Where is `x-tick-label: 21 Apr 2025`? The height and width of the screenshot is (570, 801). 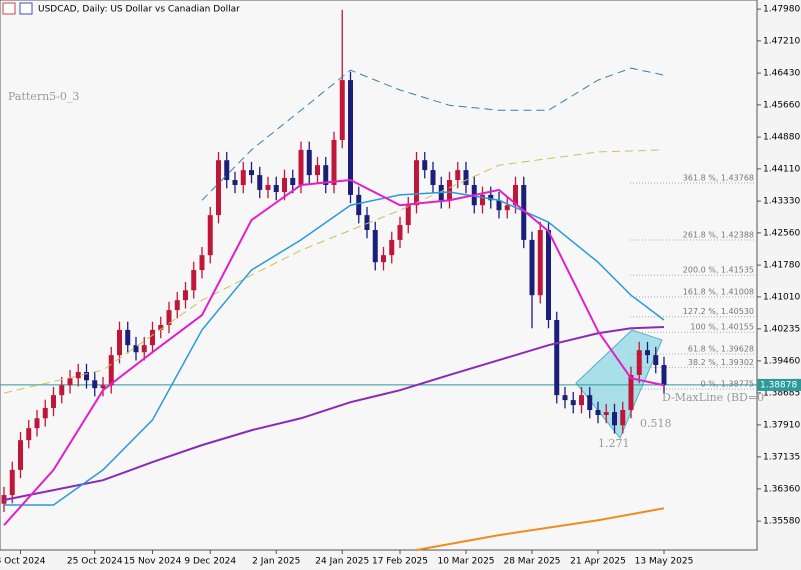
x-tick-label: 21 Apr 2025 is located at coordinates (598, 562).